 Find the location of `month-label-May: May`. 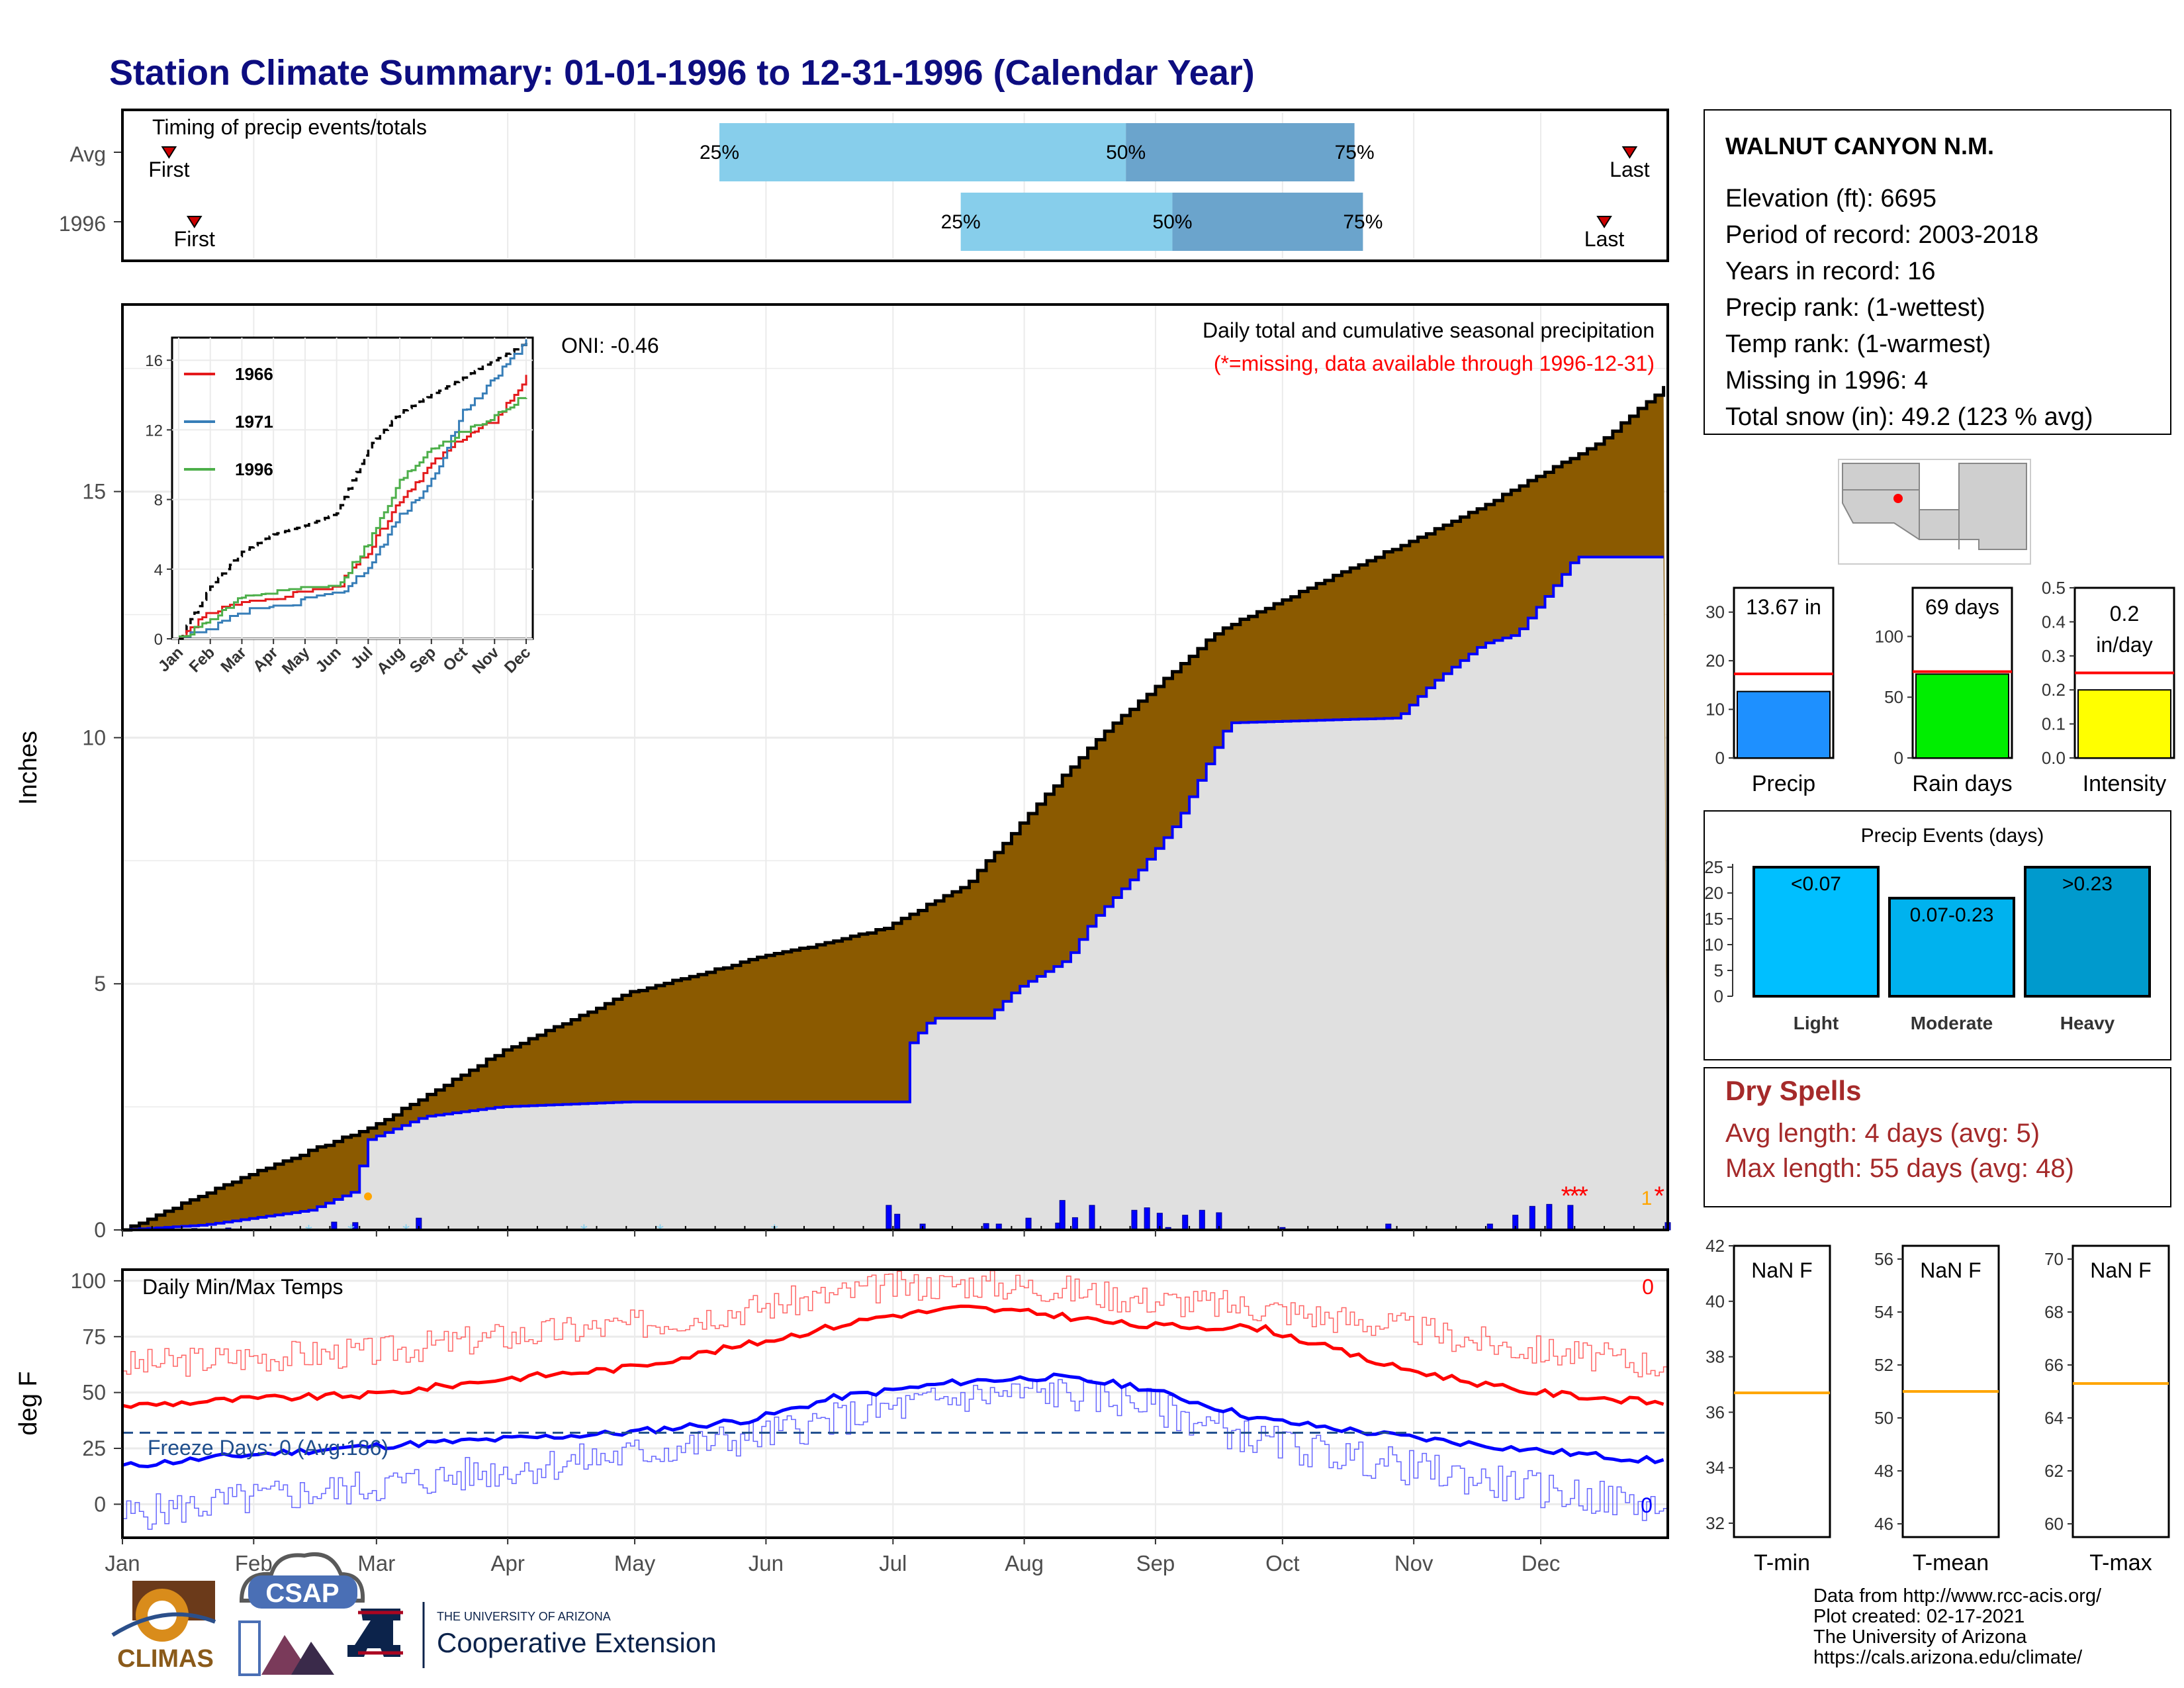

month-label-May: May is located at coordinates (635, 1563).